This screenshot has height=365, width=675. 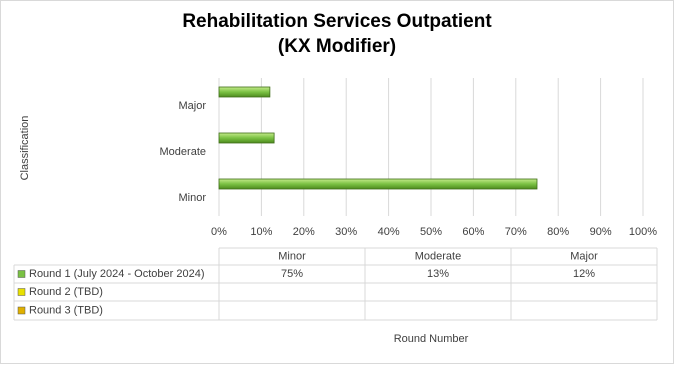 What do you see at coordinates (192, 198) in the screenshot?
I see `y-tick-label: Minor` at bounding box center [192, 198].